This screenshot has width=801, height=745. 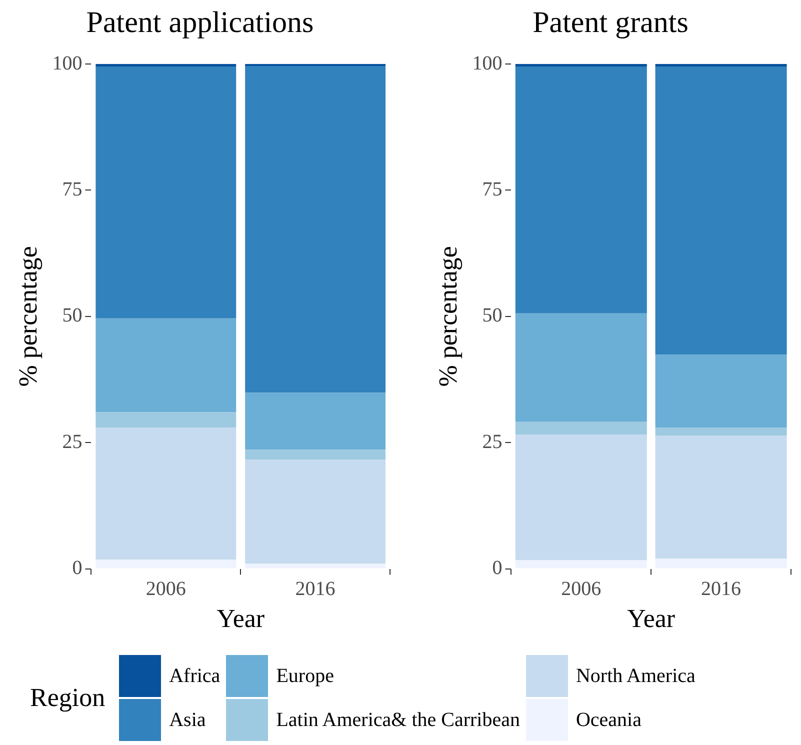 I want to click on legend-label: Latin America& the Carribean, so click(x=398, y=720).